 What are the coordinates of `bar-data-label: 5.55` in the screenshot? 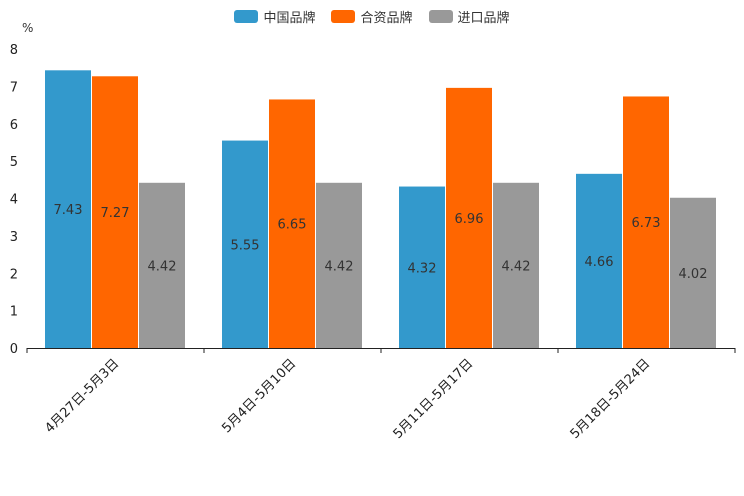 It's located at (245, 245).